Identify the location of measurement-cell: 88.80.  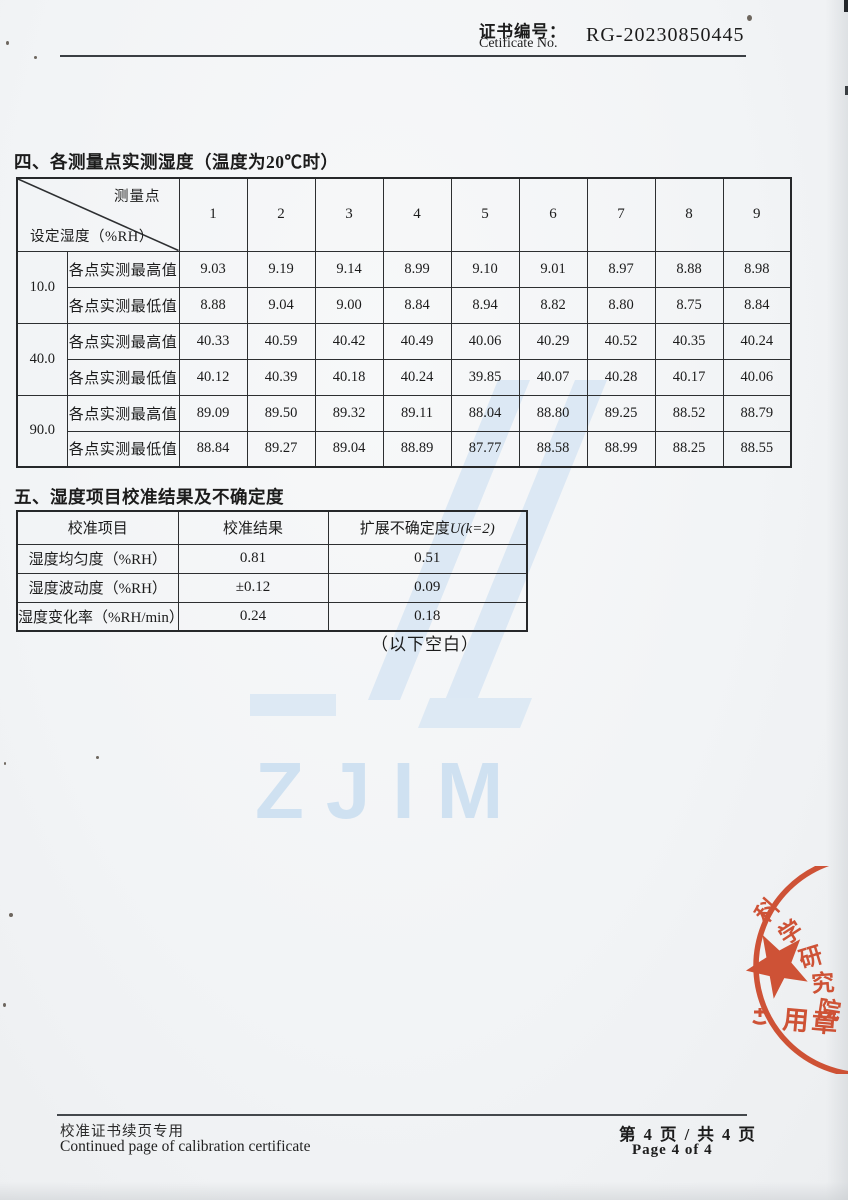
(553, 413).